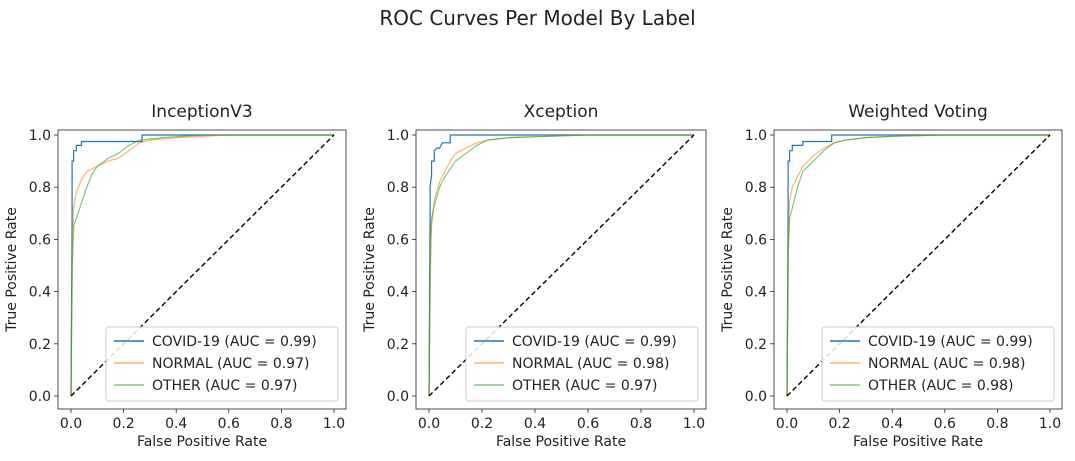  Describe the element at coordinates (230, 364) in the screenshot. I see `legend-label: NORMAL (AUC = 0.97)` at that location.